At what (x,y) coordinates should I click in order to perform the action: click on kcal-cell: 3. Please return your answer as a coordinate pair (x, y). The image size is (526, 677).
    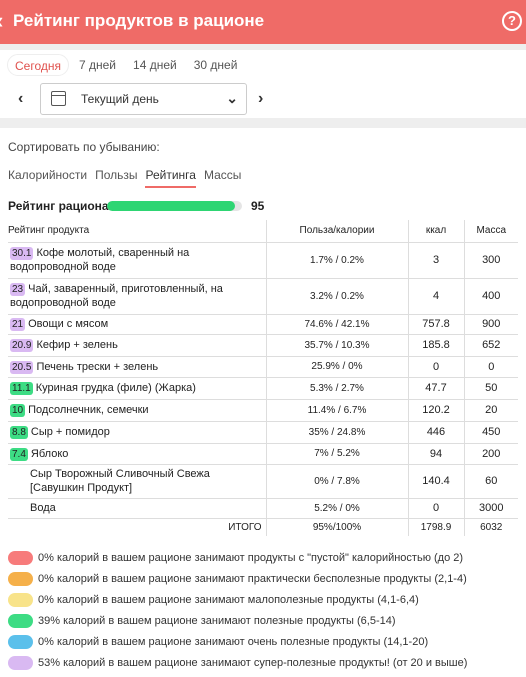
    Looking at the image, I should click on (435, 259).